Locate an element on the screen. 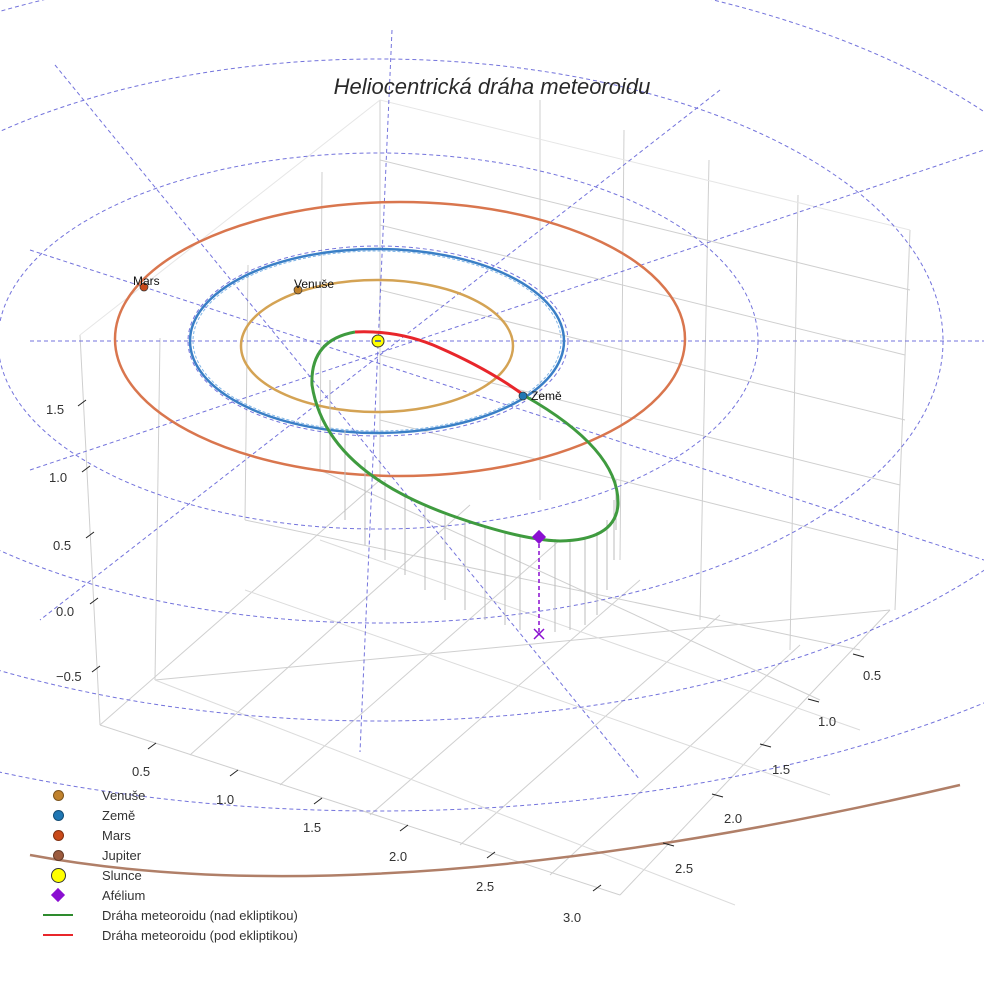  legend-item-mars: Mars is located at coordinates (167, 835).